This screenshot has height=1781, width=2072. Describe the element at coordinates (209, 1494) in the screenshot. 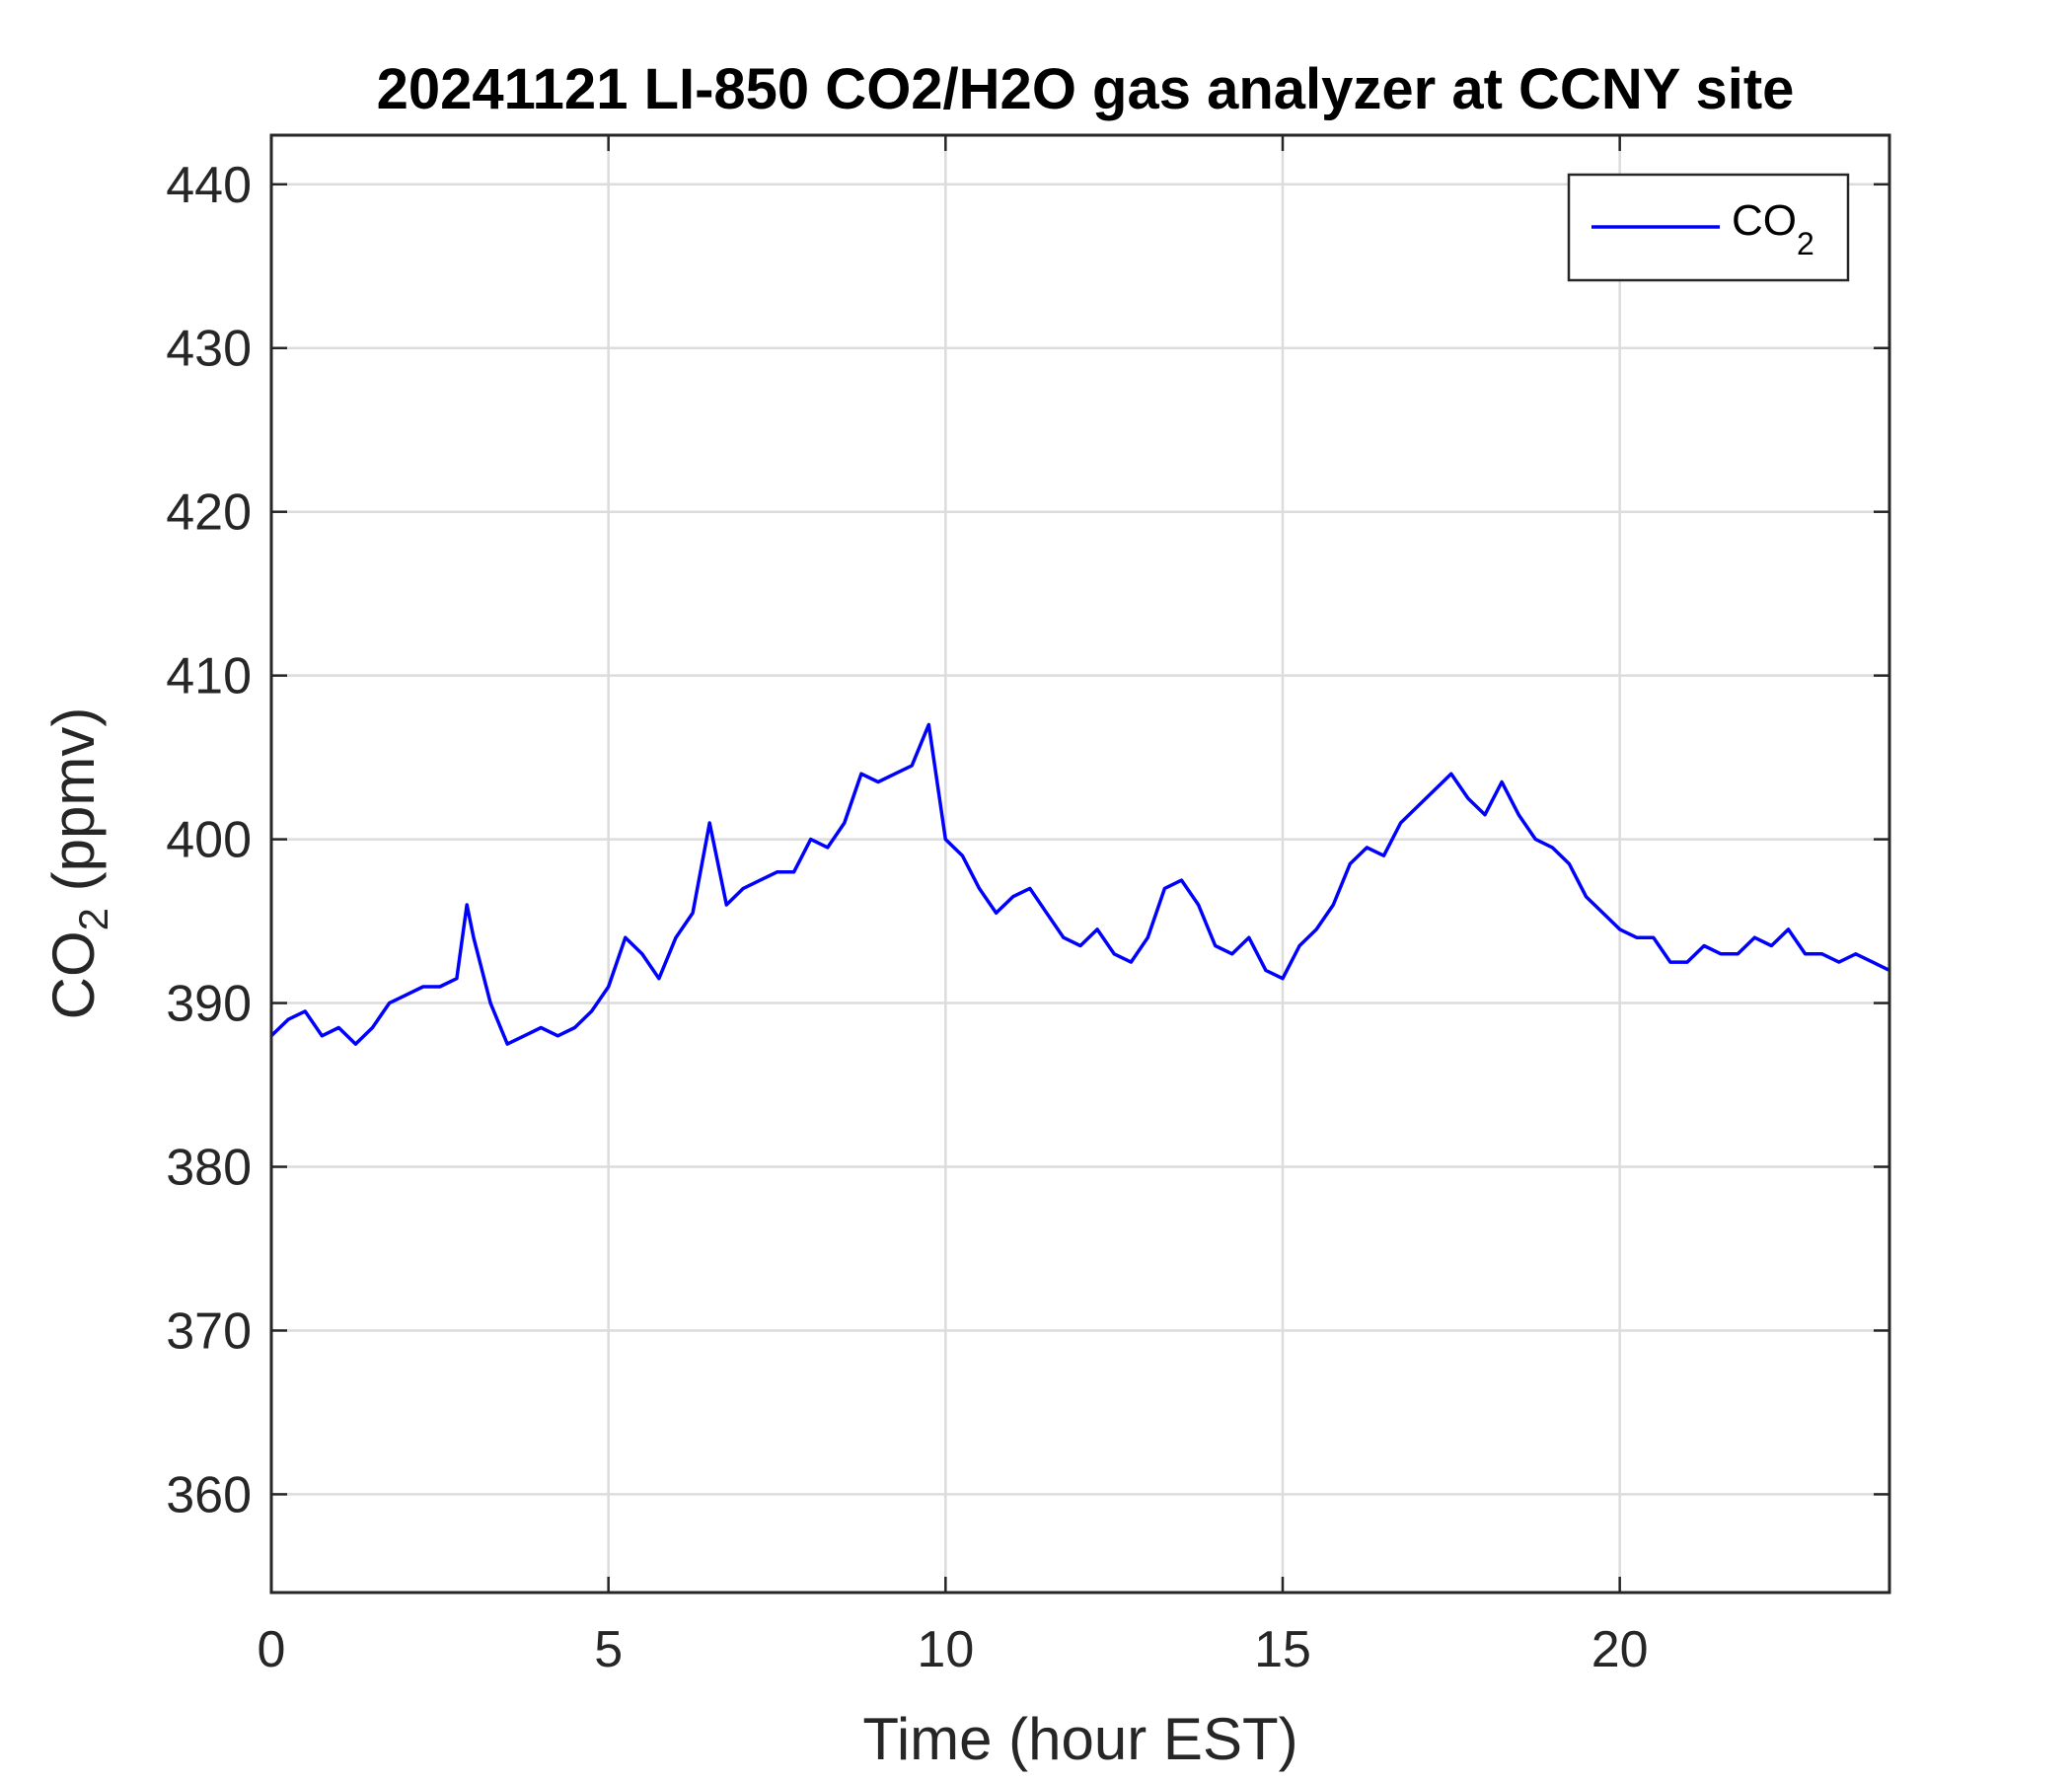

I see `y-tick-label: 360` at that location.